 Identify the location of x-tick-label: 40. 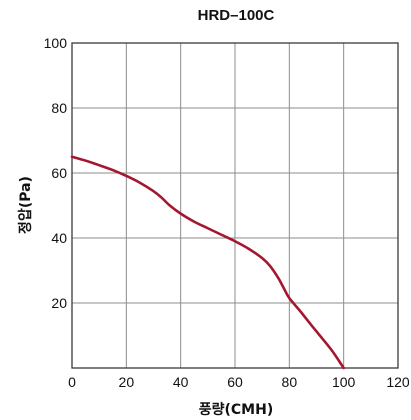
(181, 382).